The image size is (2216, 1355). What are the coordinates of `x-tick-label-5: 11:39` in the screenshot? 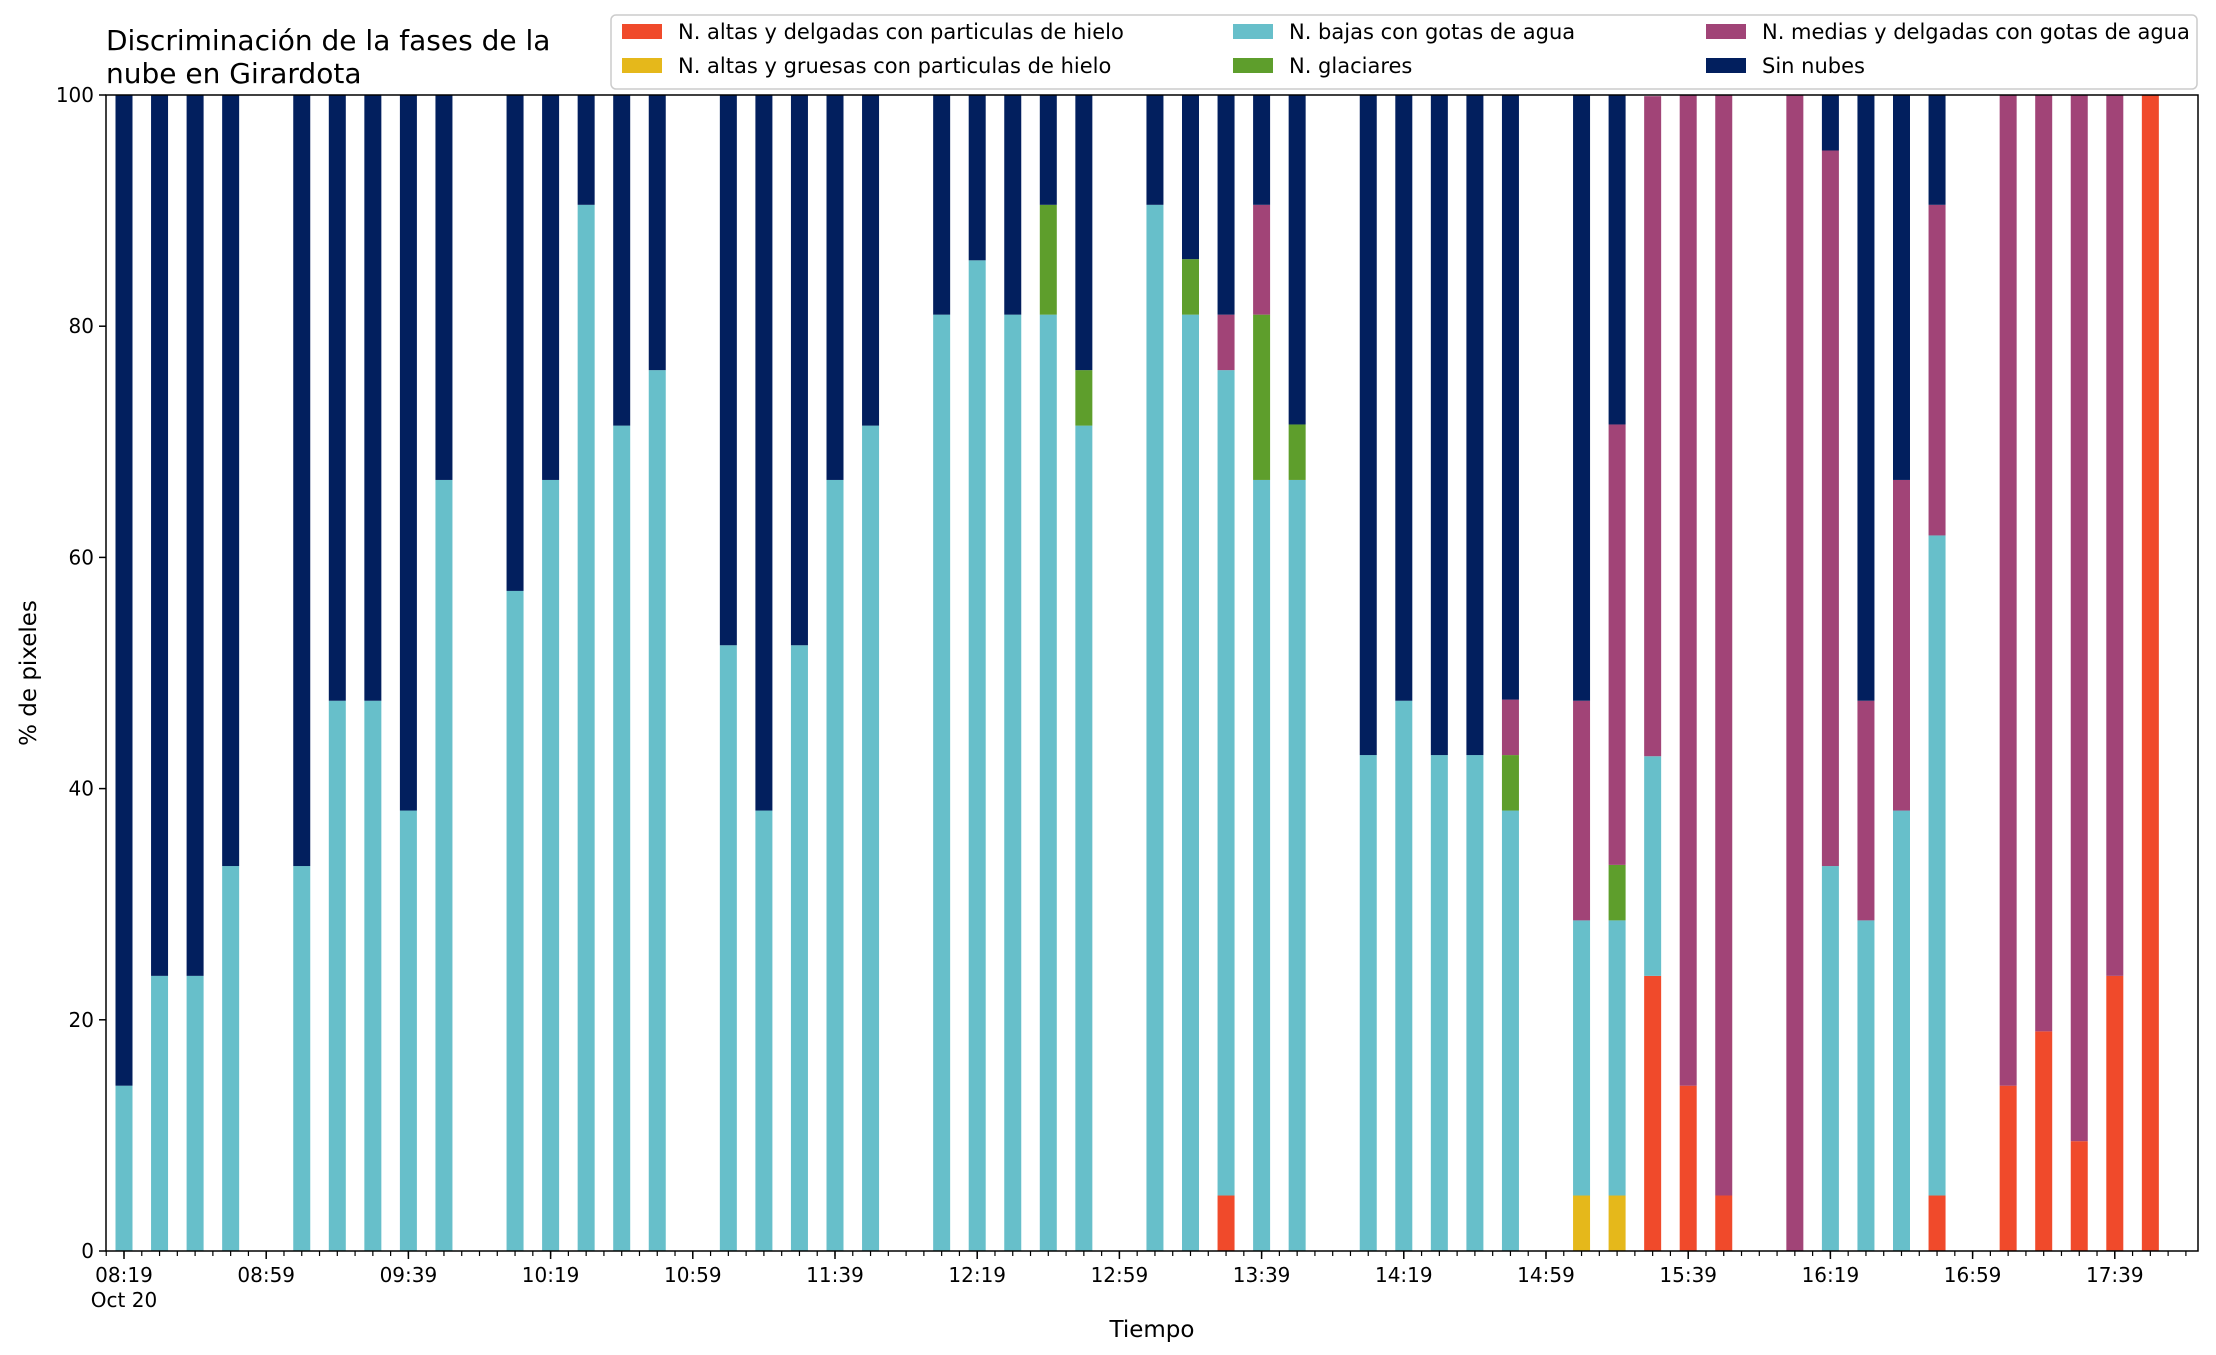 It's located at (835, 1275).